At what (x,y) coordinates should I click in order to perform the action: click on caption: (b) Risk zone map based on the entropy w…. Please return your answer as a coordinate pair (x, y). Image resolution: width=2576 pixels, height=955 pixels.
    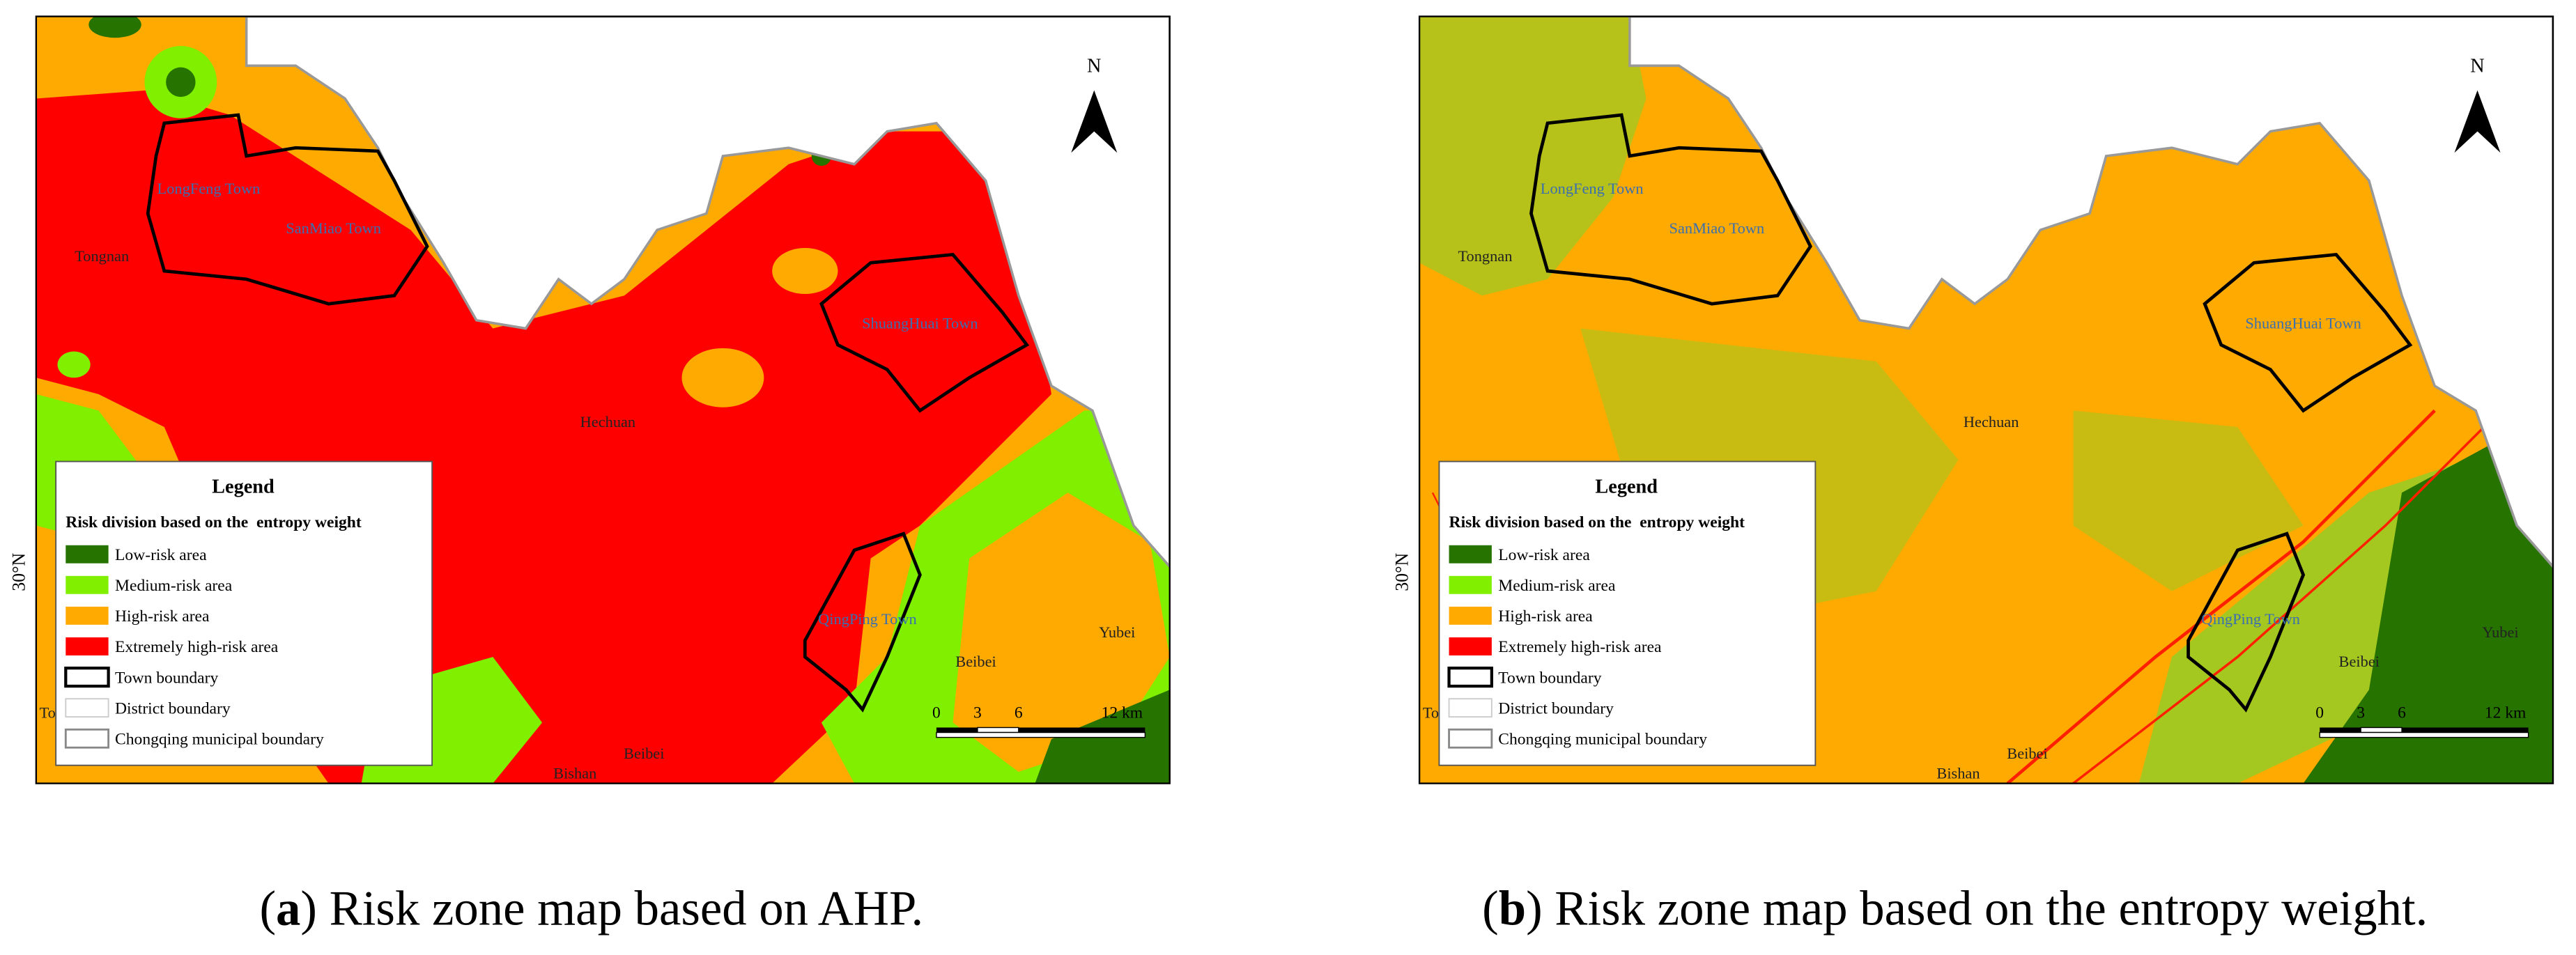
    Looking at the image, I should click on (1955, 908).